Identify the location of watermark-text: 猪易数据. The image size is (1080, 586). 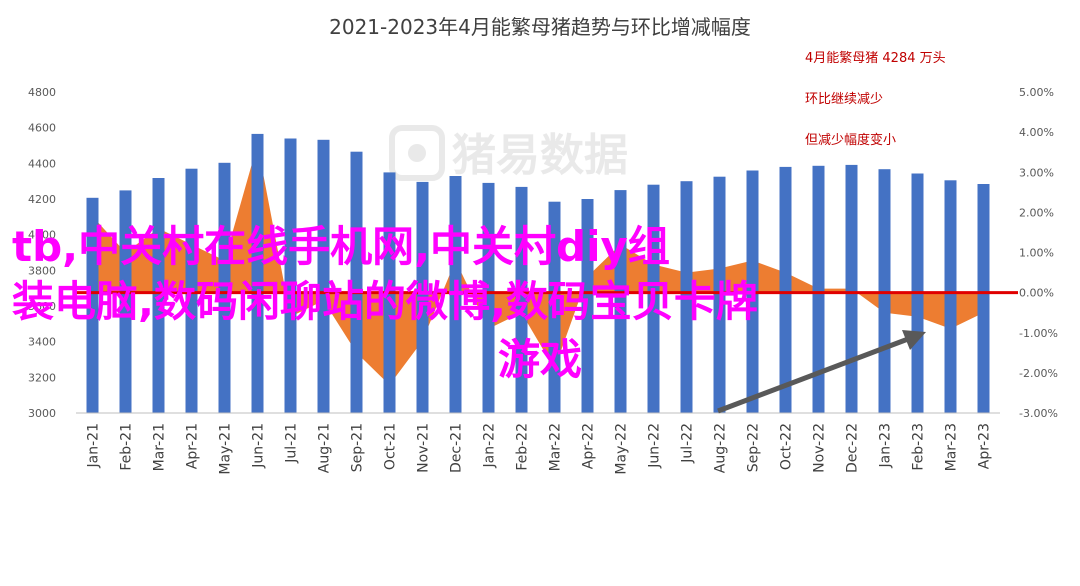
(540, 155).